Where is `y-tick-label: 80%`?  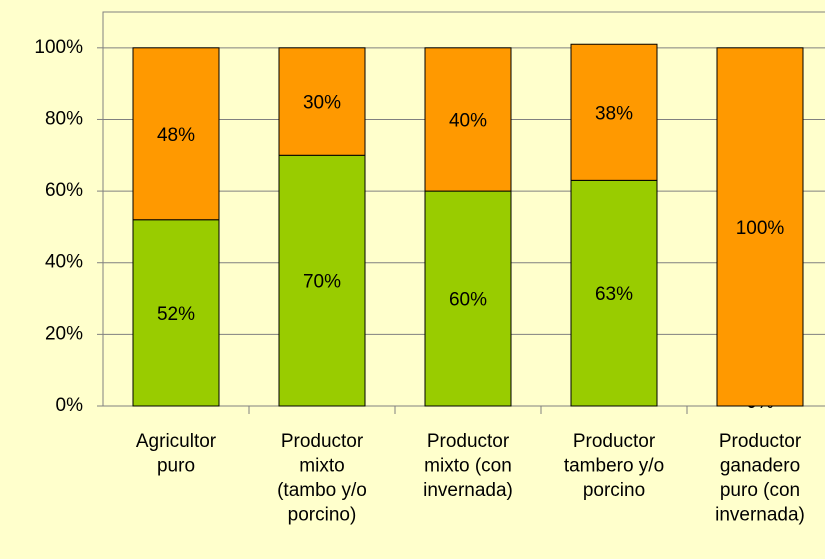
y-tick-label: 80% is located at coordinates (64, 118).